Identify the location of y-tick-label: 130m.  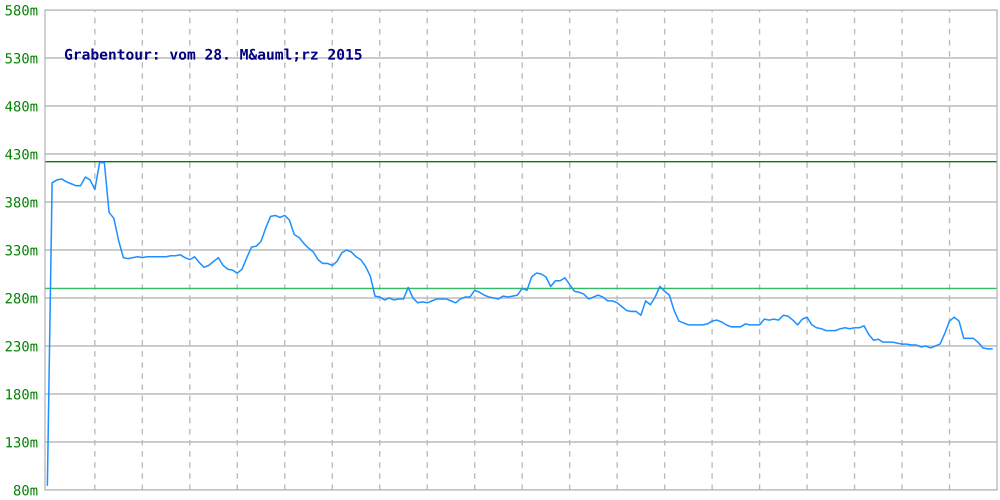
(22, 442).